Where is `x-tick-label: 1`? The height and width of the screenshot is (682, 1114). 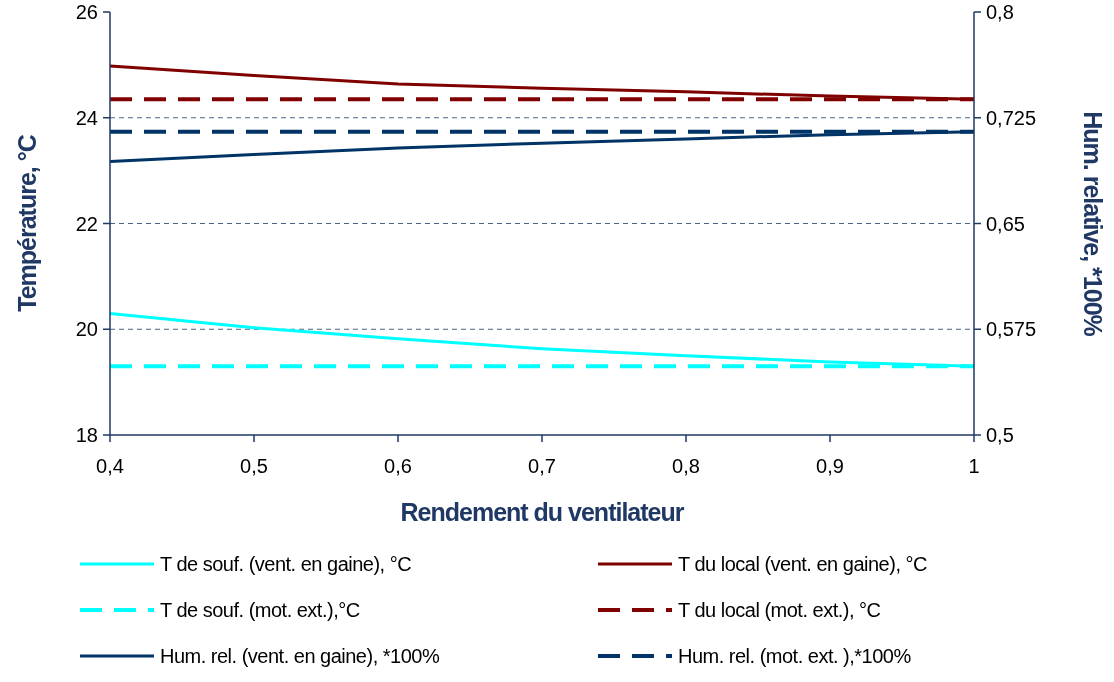
x-tick-label: 1 is located at coordinates (974, 466).